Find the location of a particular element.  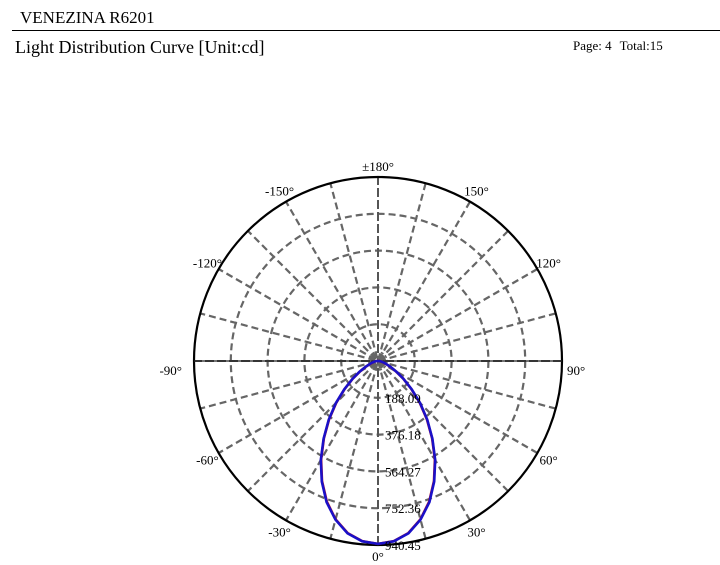

angle-label: 120° is located at coordinates (548, 263).